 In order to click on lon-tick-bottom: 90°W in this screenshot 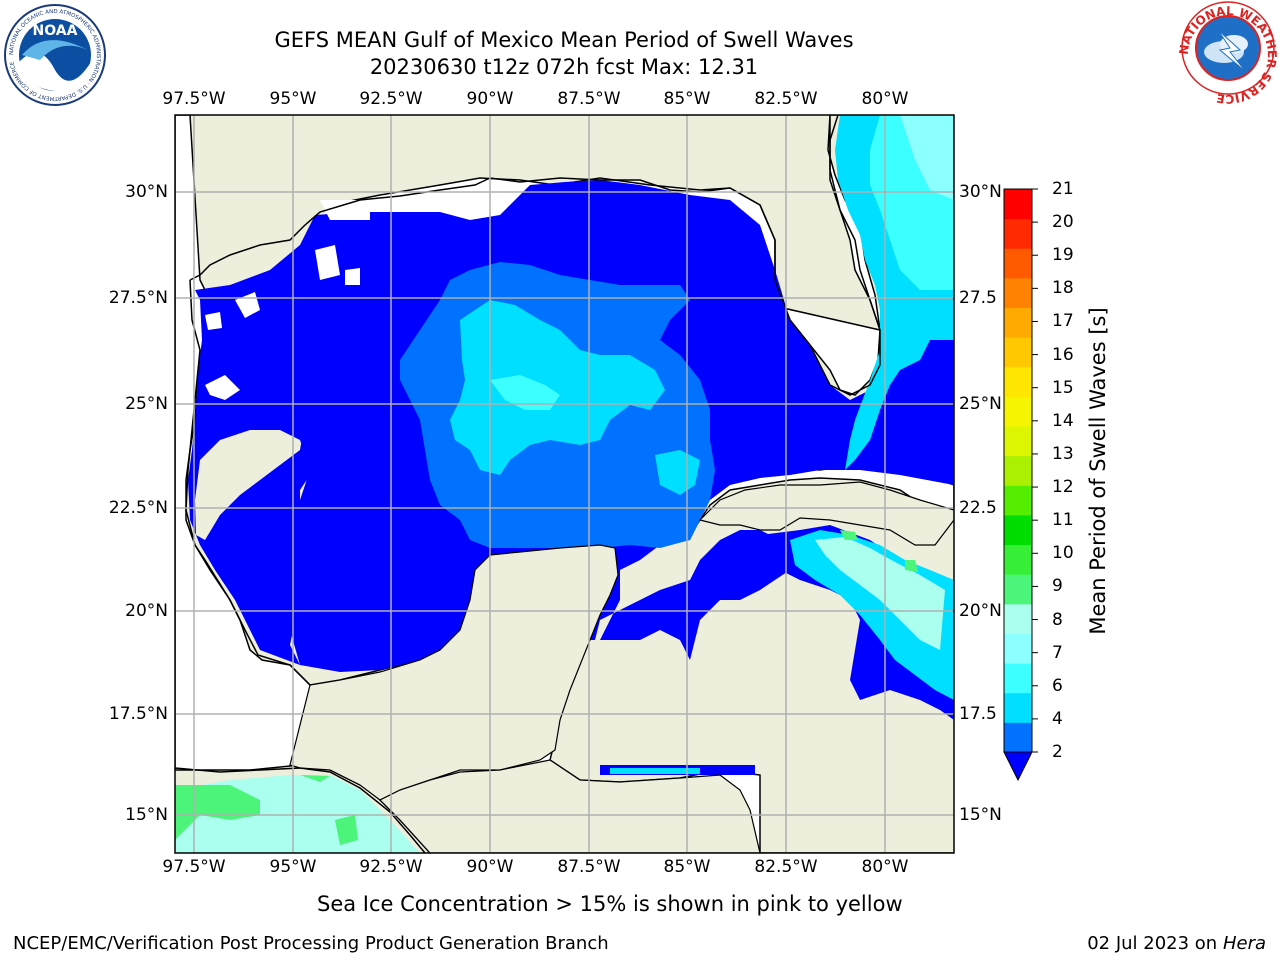, I will do `click(490, 867)`.